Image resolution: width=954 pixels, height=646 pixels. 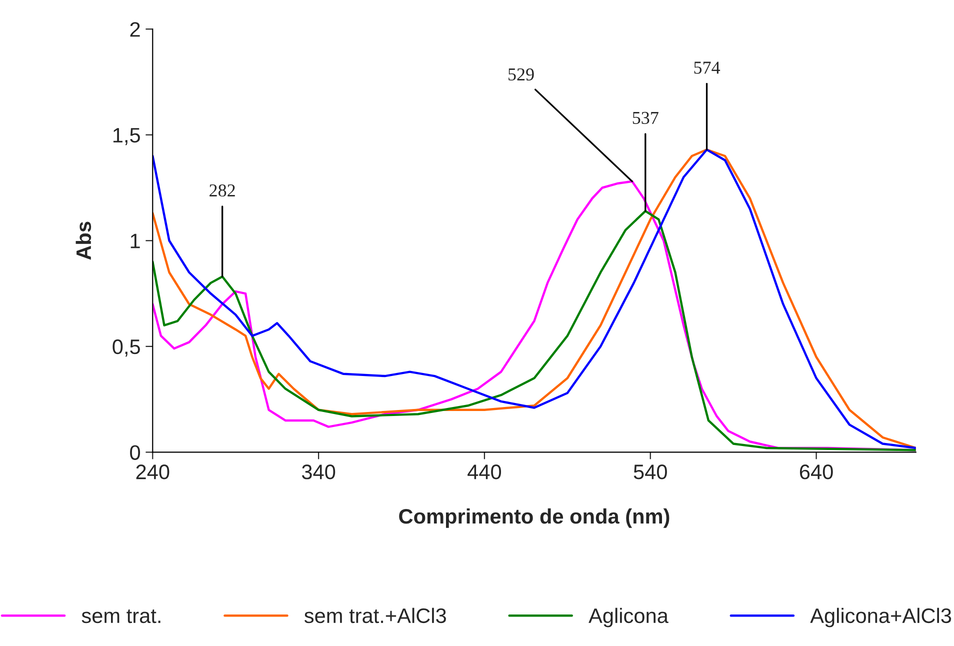 What do you see at coordinates (707, 68) in the screenshot?
I see `annotation: 574` at bounding box center [707, 68].